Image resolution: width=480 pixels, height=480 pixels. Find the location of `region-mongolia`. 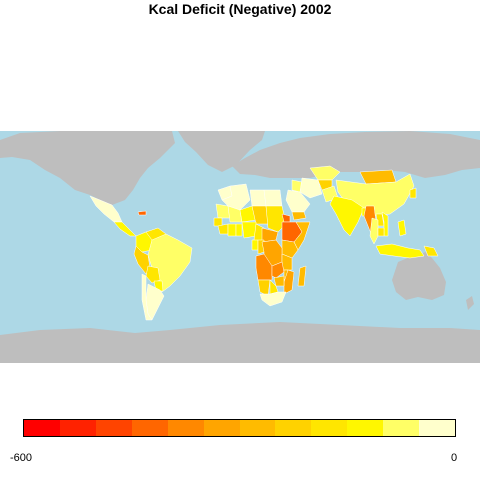

region-mongolia is located at coordinates (378, 177).